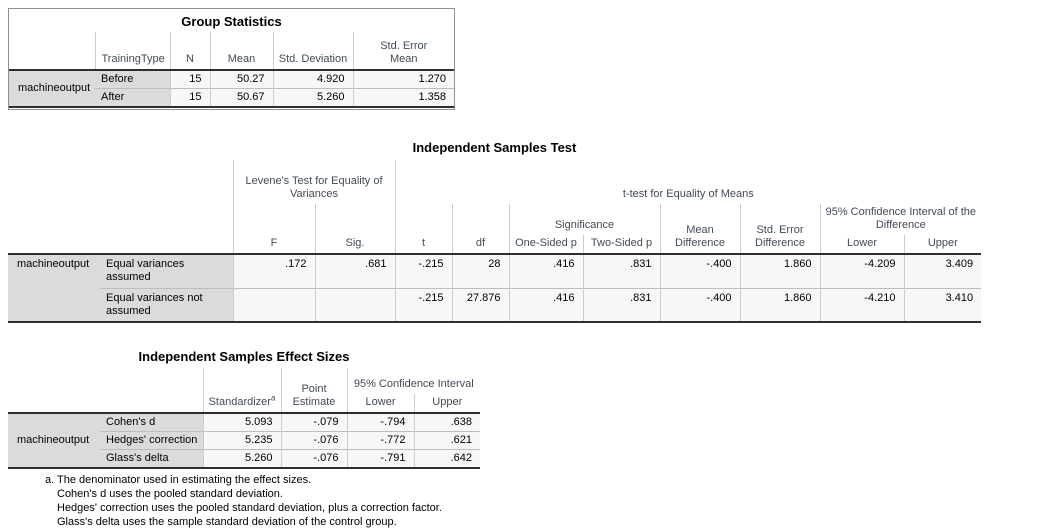  I want to click on cell-ci-upper: .638, so click(447, 422).